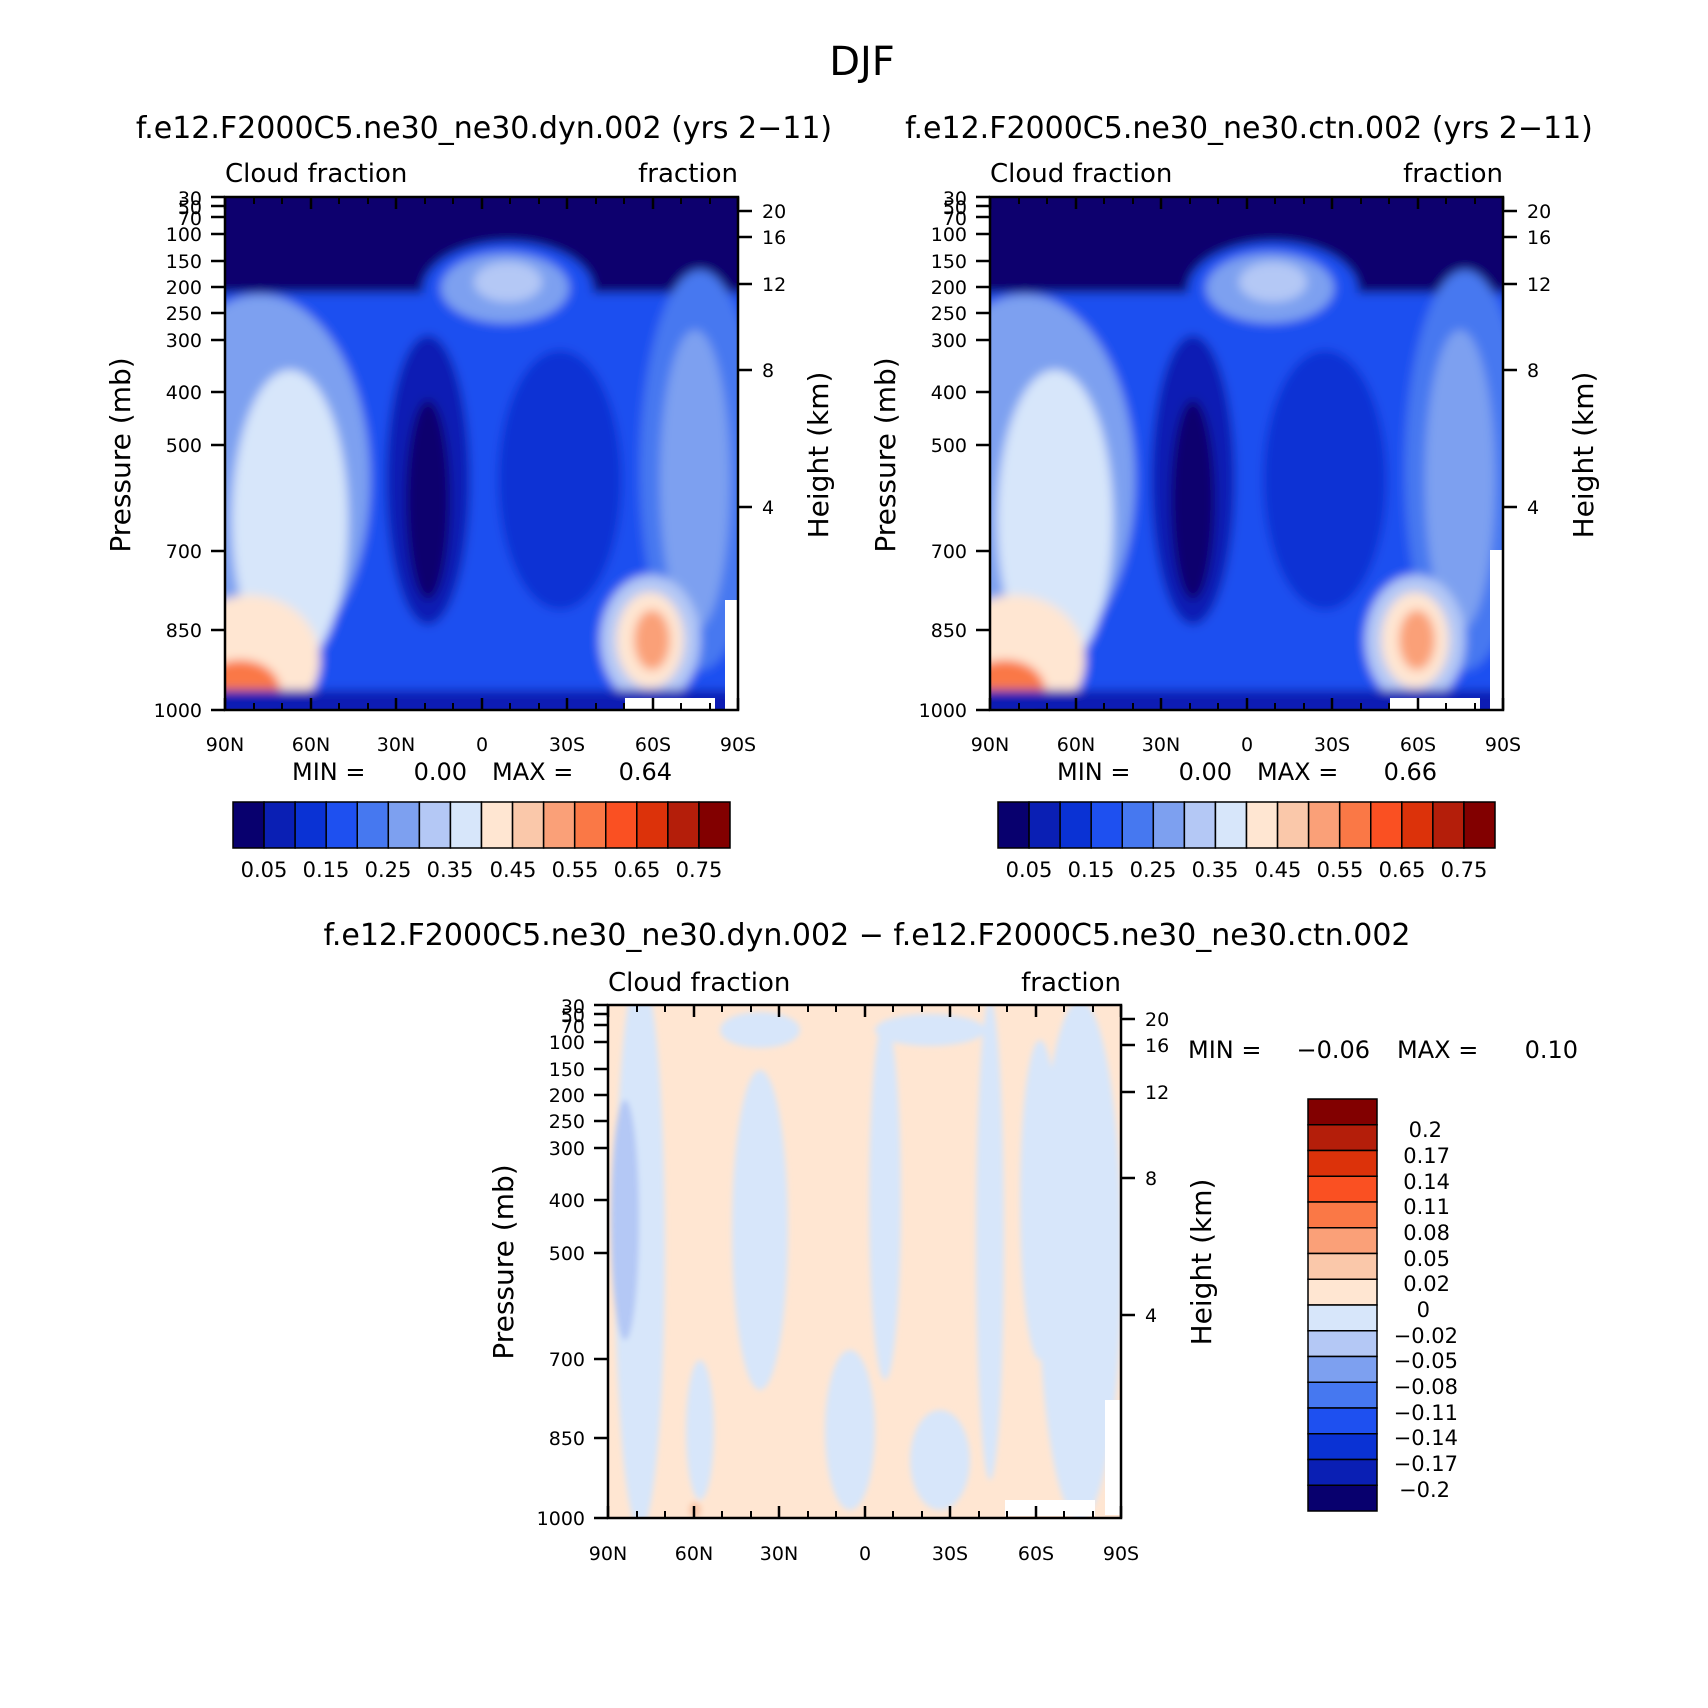 The image size is (1708, 1708). What do you see at coordinates (1161, 745) in the screenshot?
I see `svg-text: 30N` at bounding box center [1161, 745].